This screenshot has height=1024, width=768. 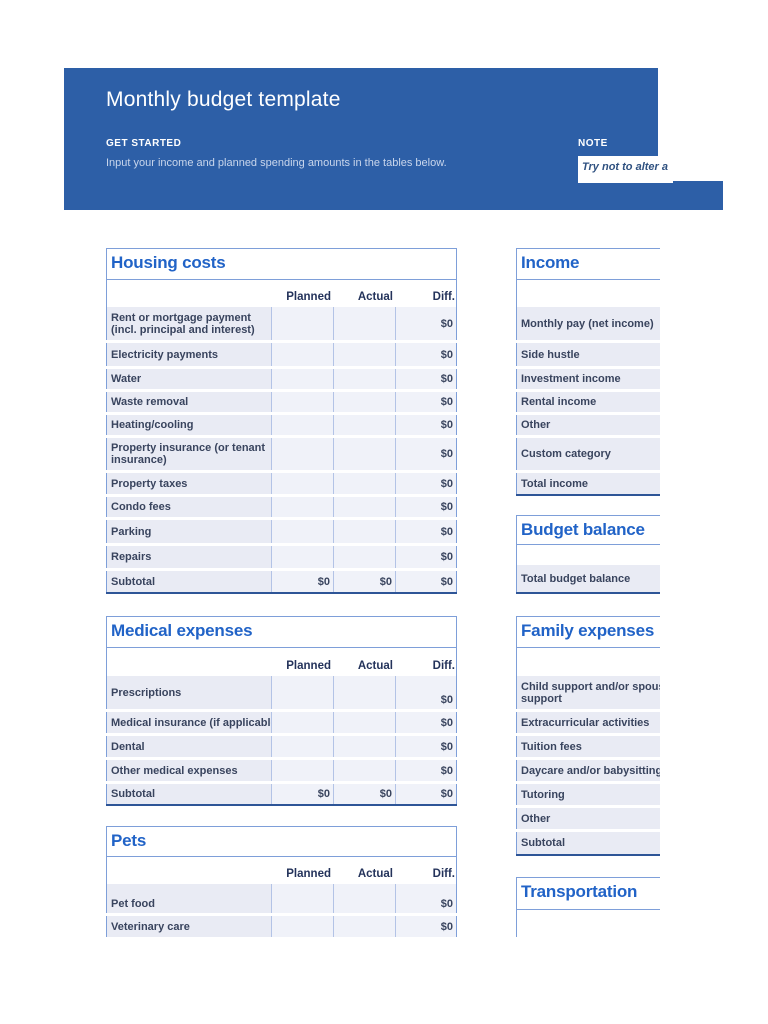 I want to click on row-label-cell: Repairs, so click(x=188, y=557).